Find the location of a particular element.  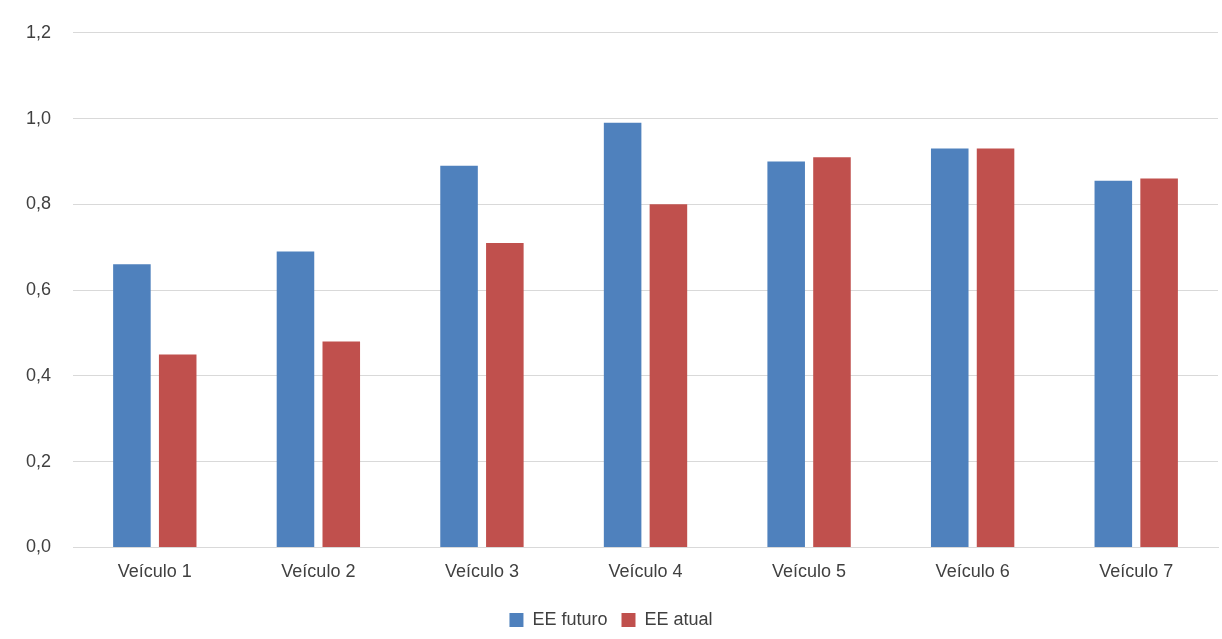

x-tick-label: Veículo 3 is located at coordinates (481, 571).